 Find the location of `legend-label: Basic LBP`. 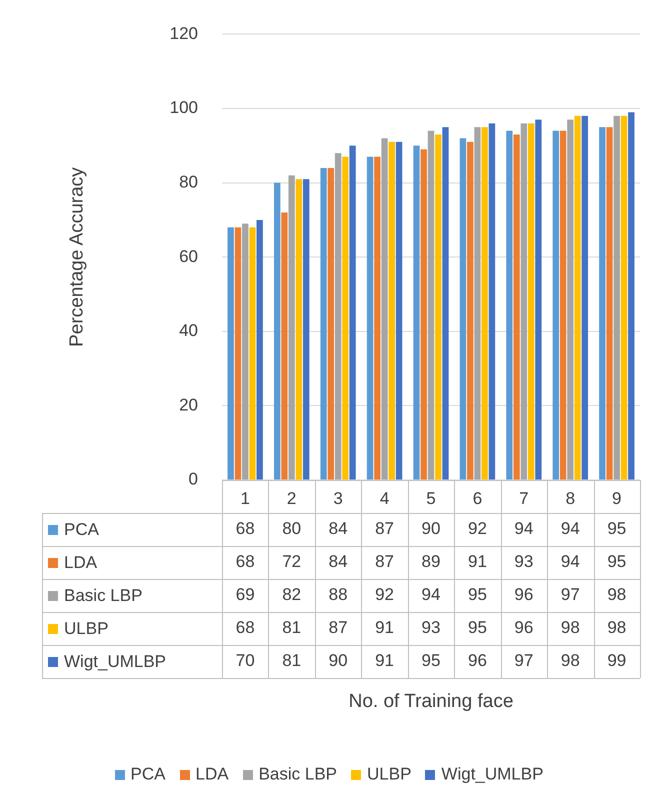

legend-label: Basic LBP is located at coordinates (103, 596).